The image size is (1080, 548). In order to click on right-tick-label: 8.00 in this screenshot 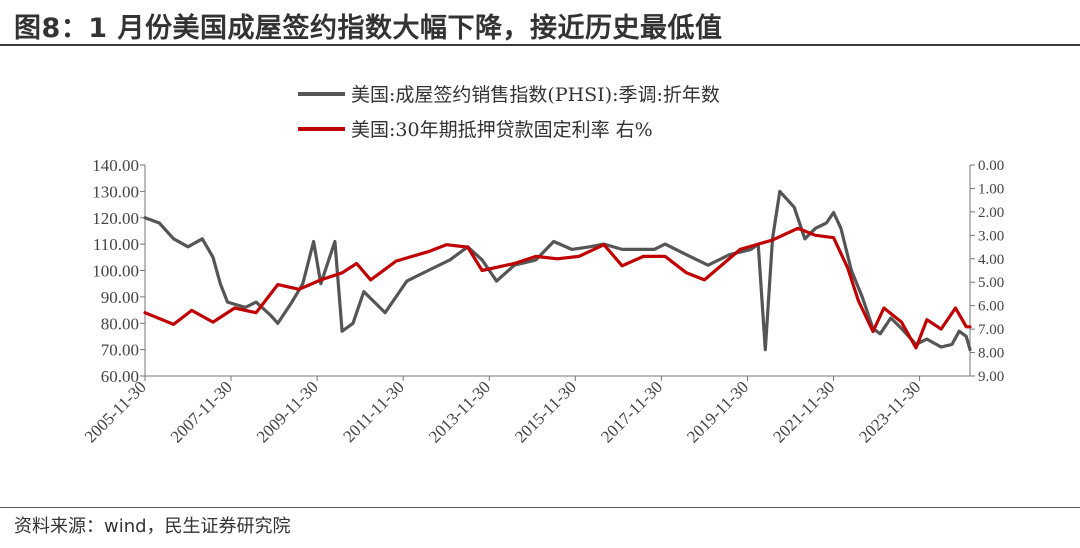, I will do `click(991, 354)`.